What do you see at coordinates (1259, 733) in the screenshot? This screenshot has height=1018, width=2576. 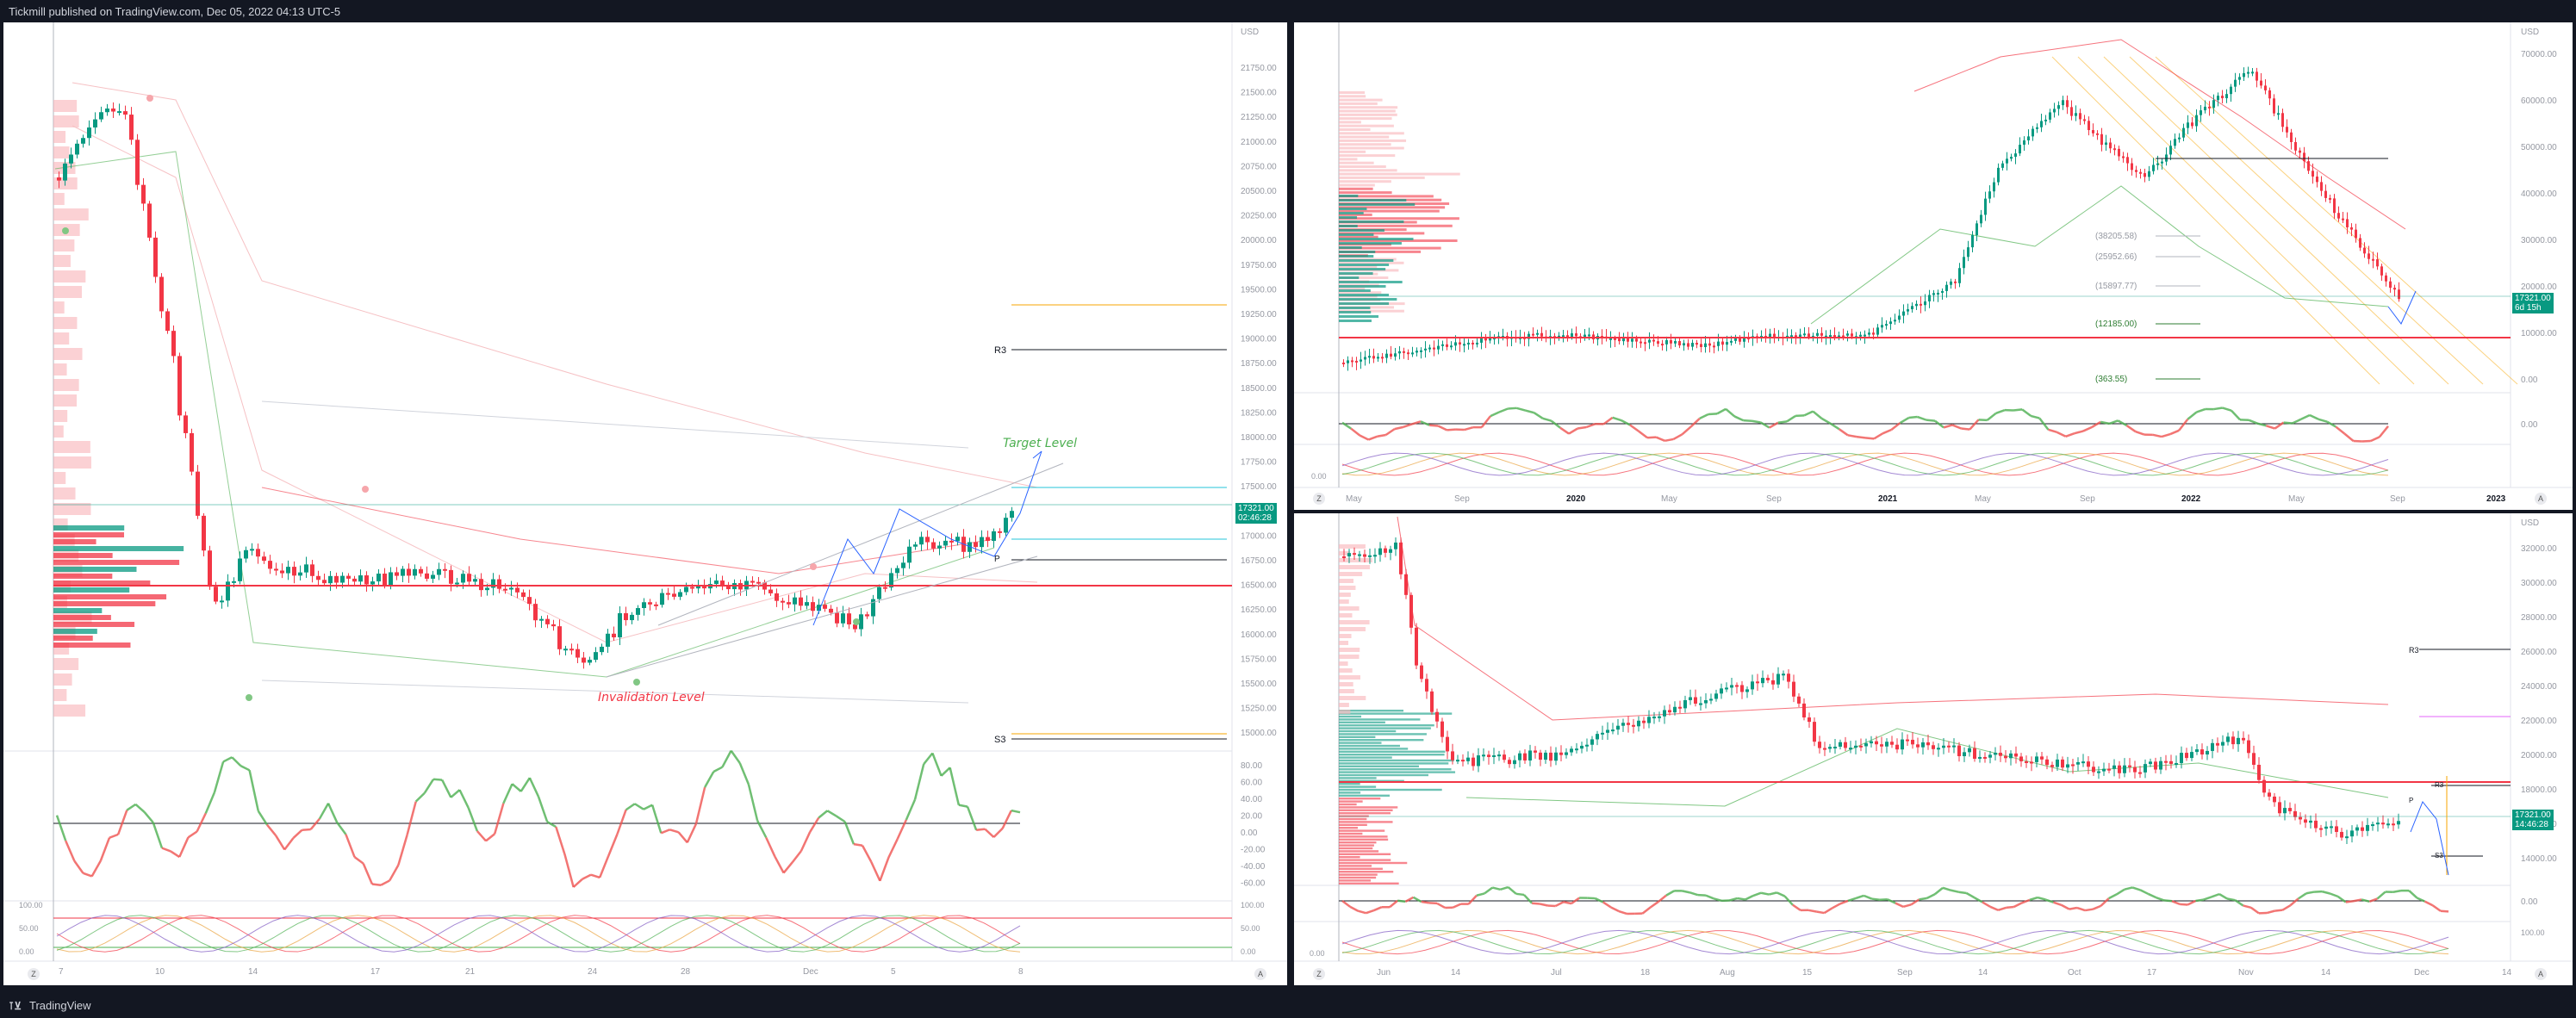 I see `left-price-axis-label: 15000.00` at bounding box center [1259, 733].